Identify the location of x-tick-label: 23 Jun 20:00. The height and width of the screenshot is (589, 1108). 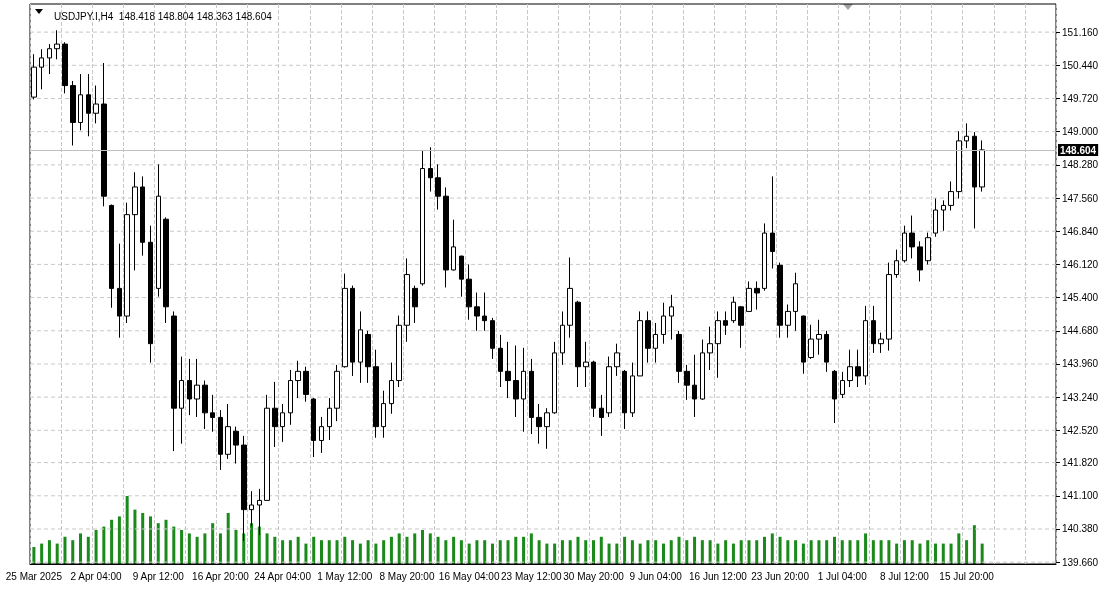
(780, 576).